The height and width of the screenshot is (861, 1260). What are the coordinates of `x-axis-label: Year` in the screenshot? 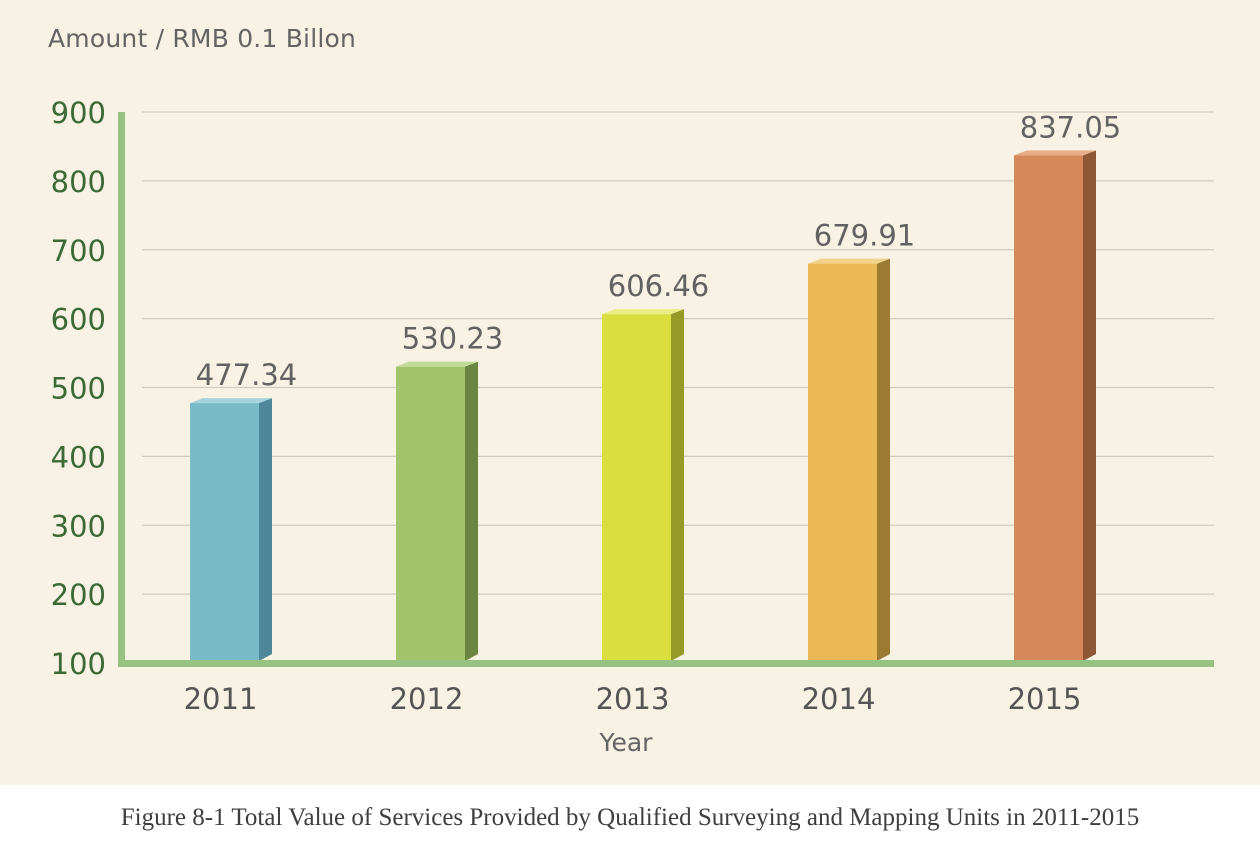 It's located at (626, 742).